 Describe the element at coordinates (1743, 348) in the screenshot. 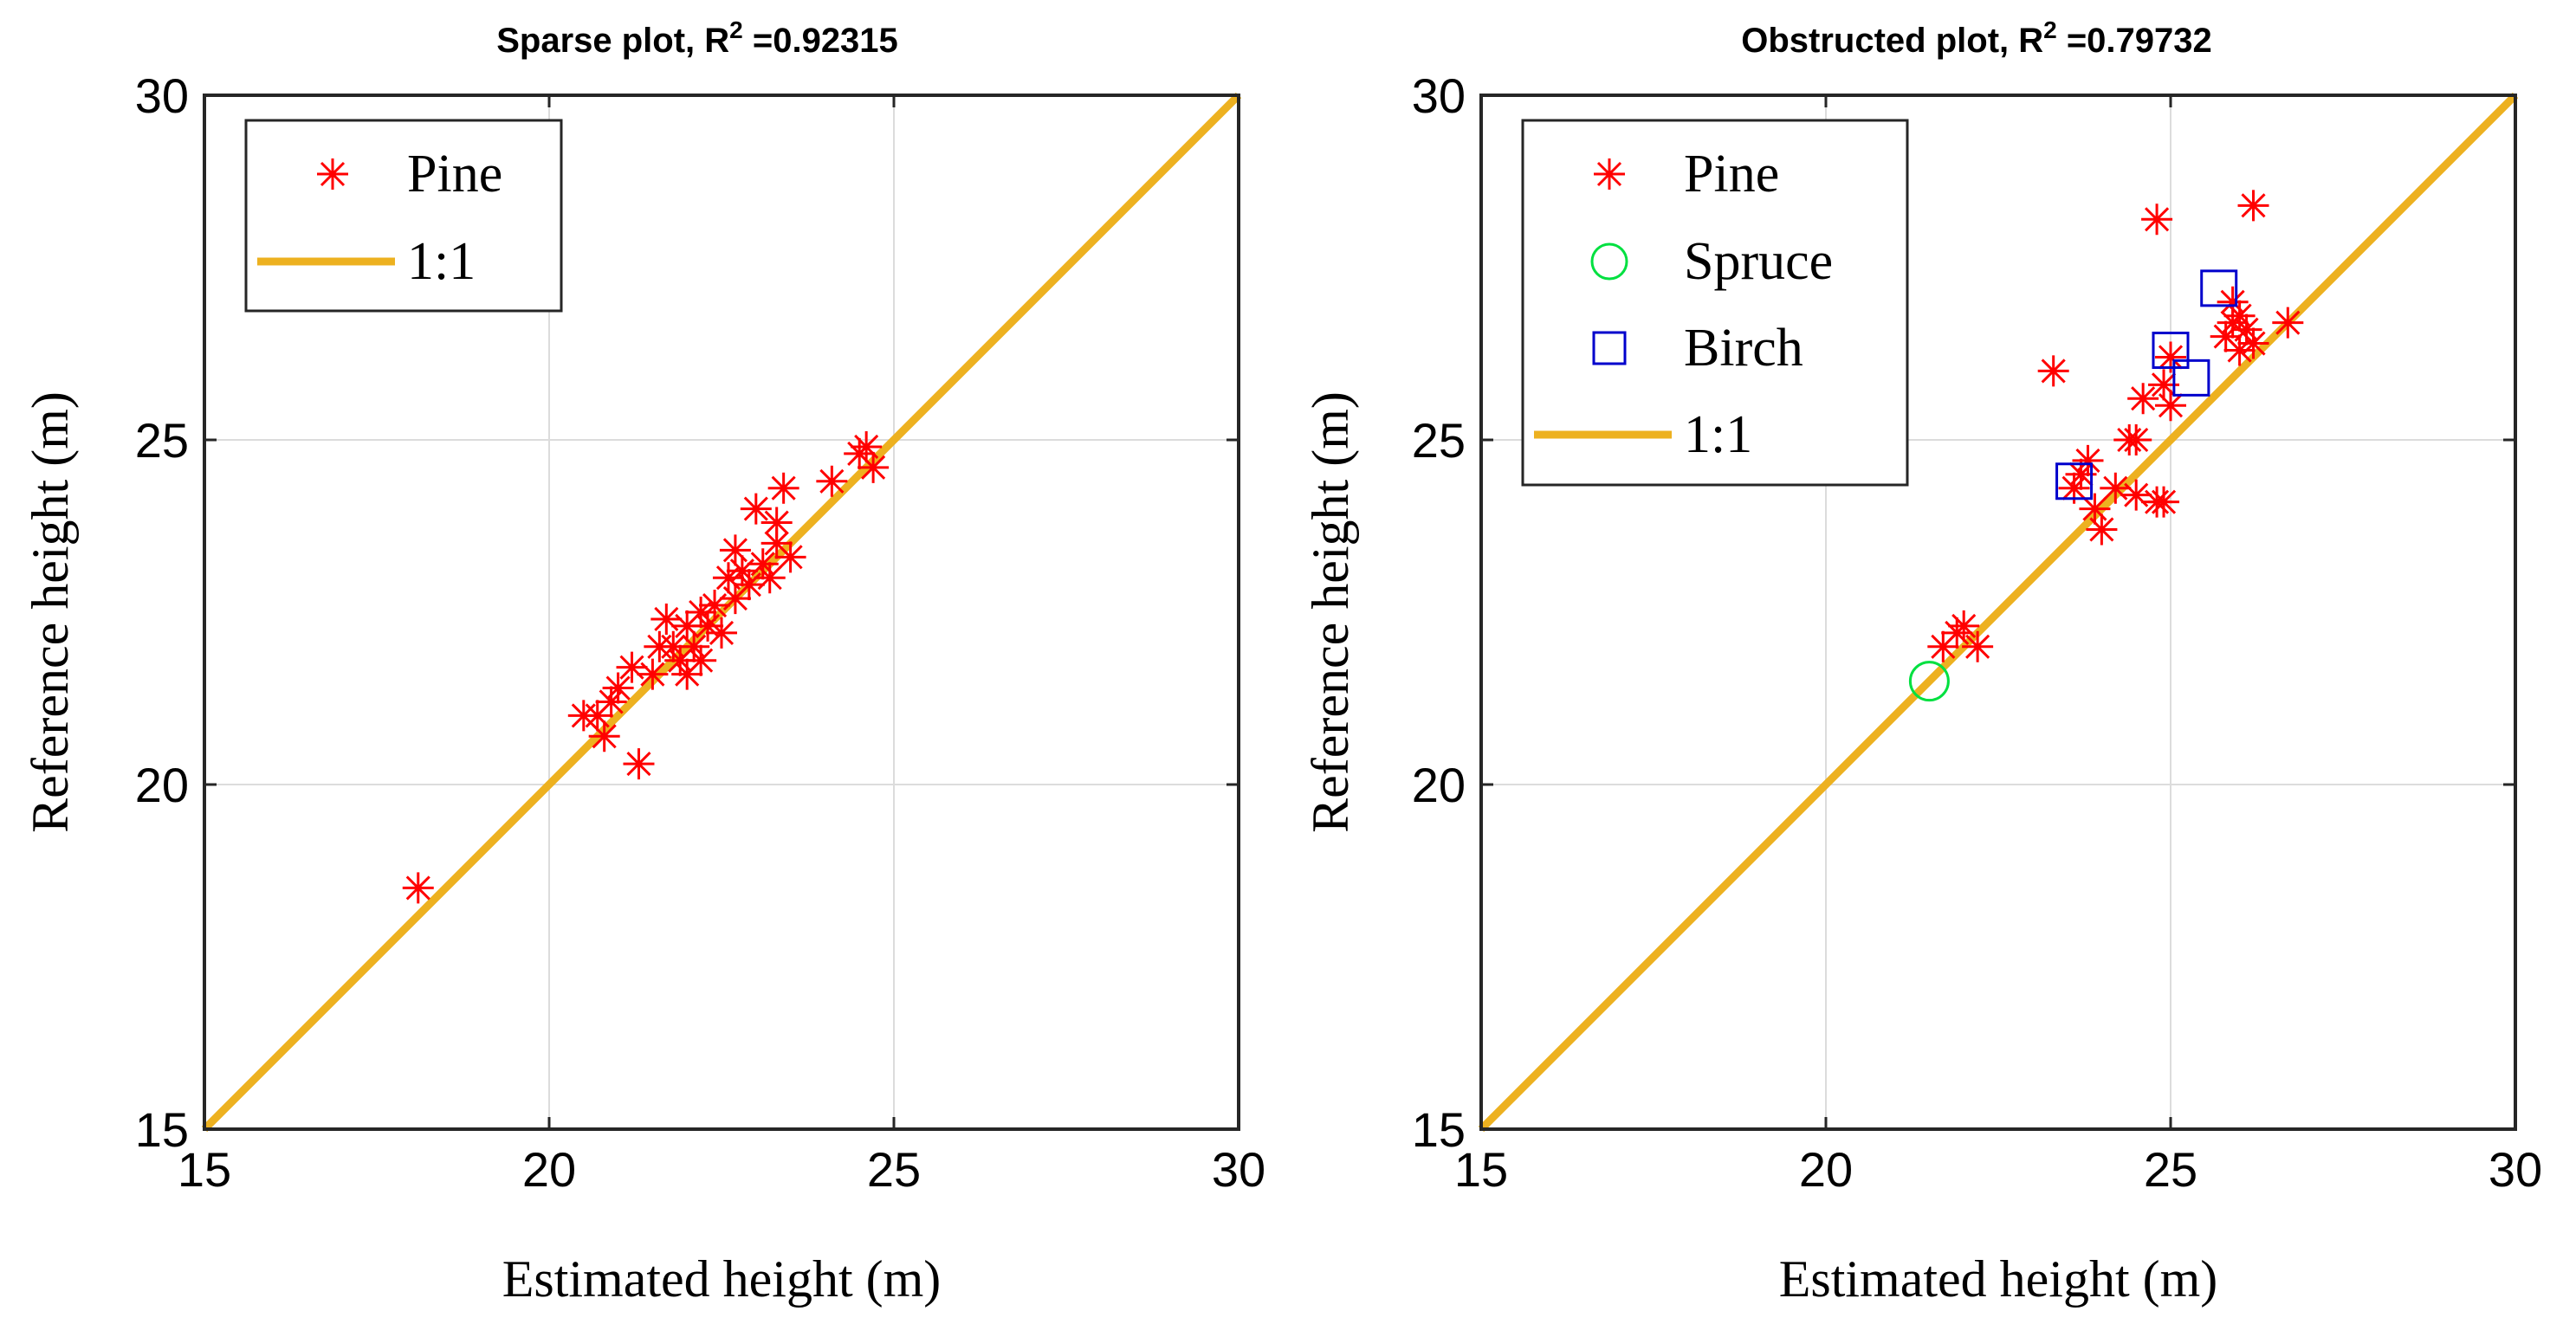

I see `legend-label-birch: Birch` at that location.